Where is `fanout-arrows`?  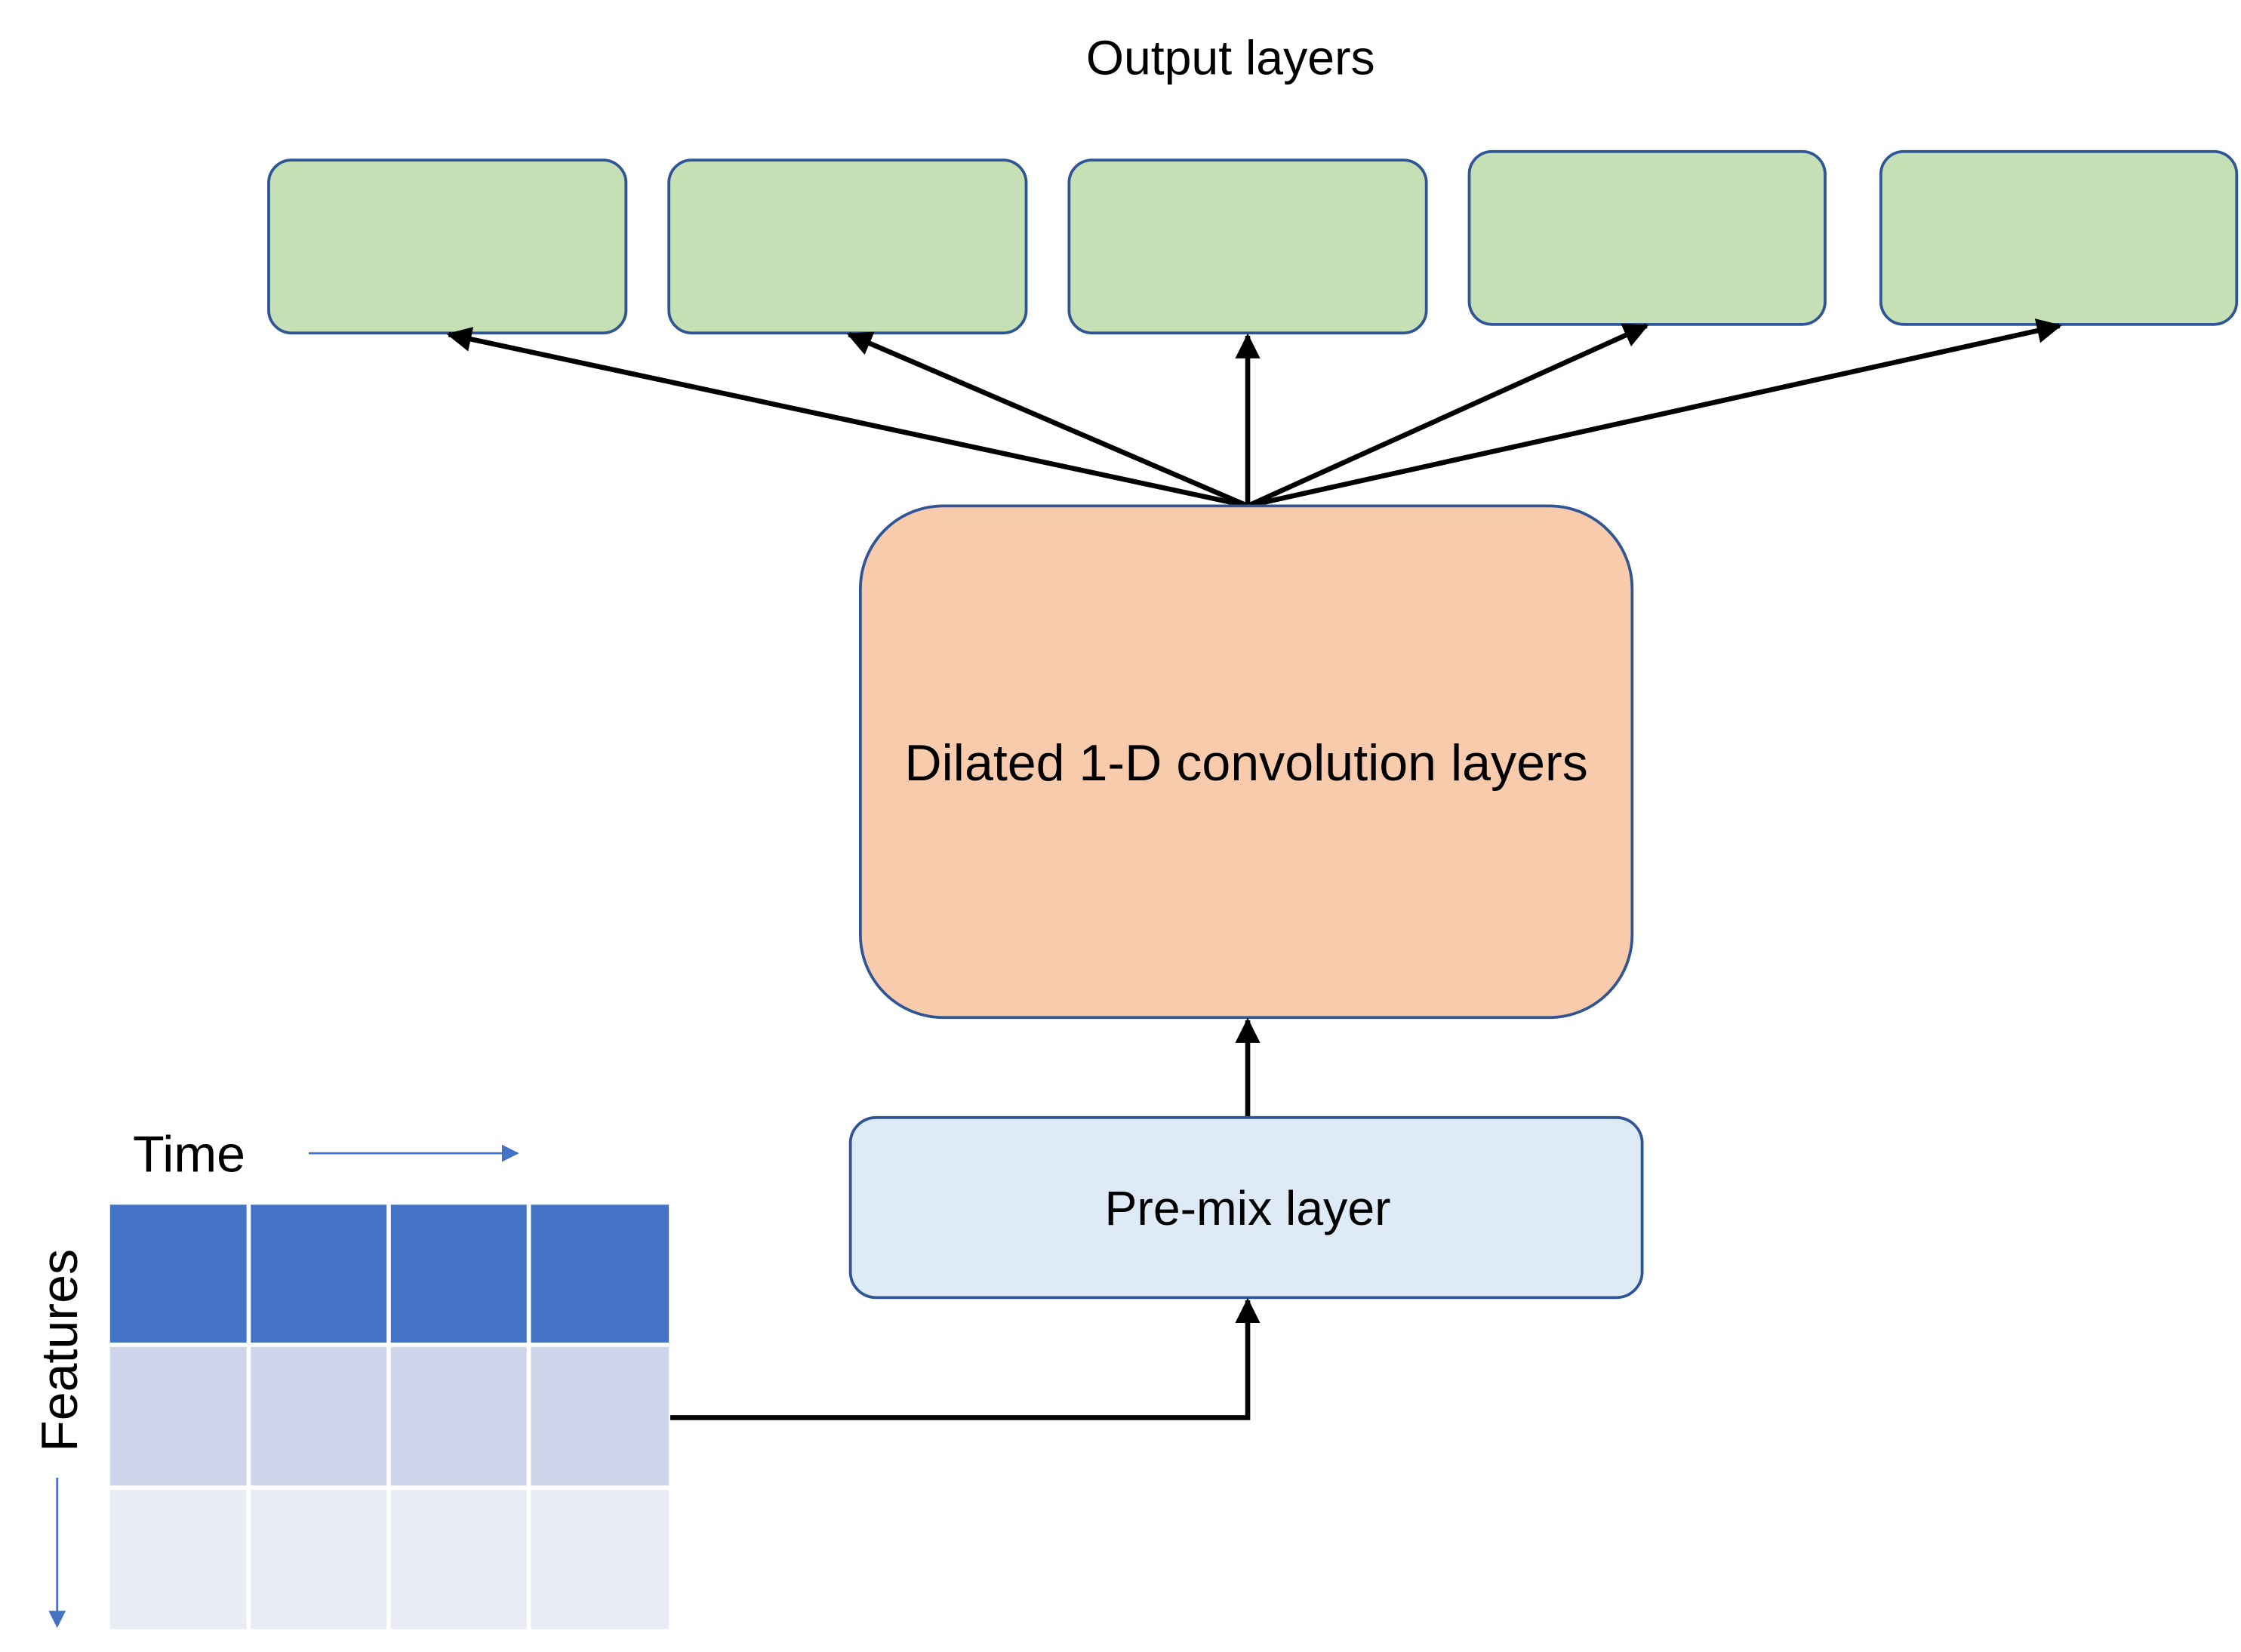
fanout-arrows is located at coordinates (1254, 413).